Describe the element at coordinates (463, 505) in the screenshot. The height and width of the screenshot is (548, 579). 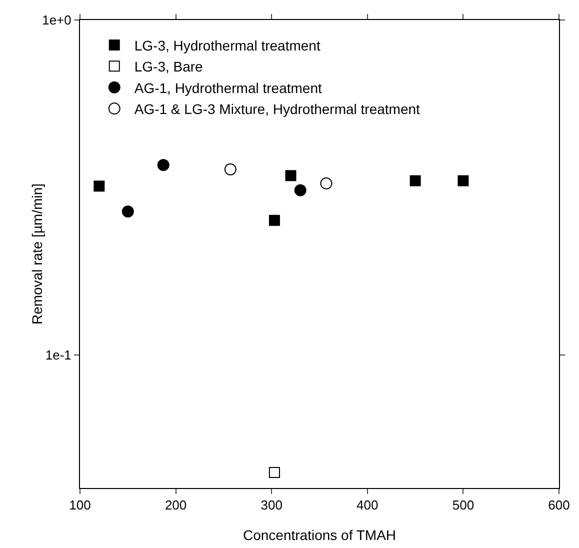
I see `x-tick-label: 500` at that location.